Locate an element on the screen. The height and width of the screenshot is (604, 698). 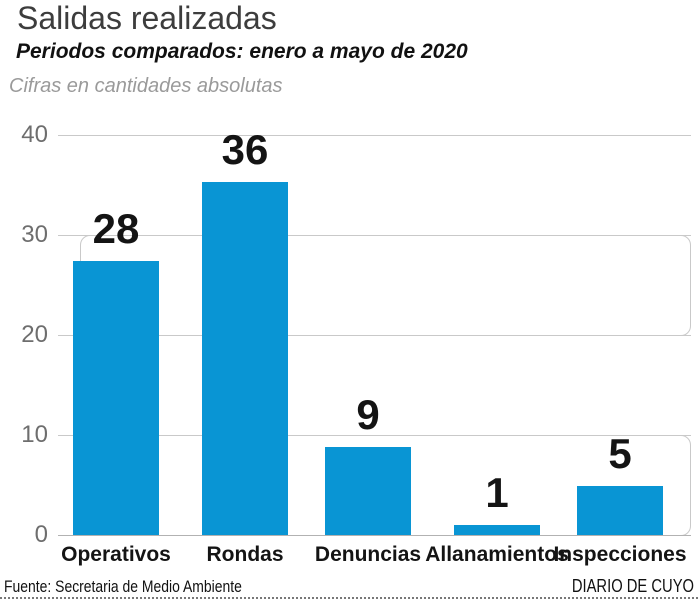
category-label-operativos: Operativos is located at coordinates (116, 554).